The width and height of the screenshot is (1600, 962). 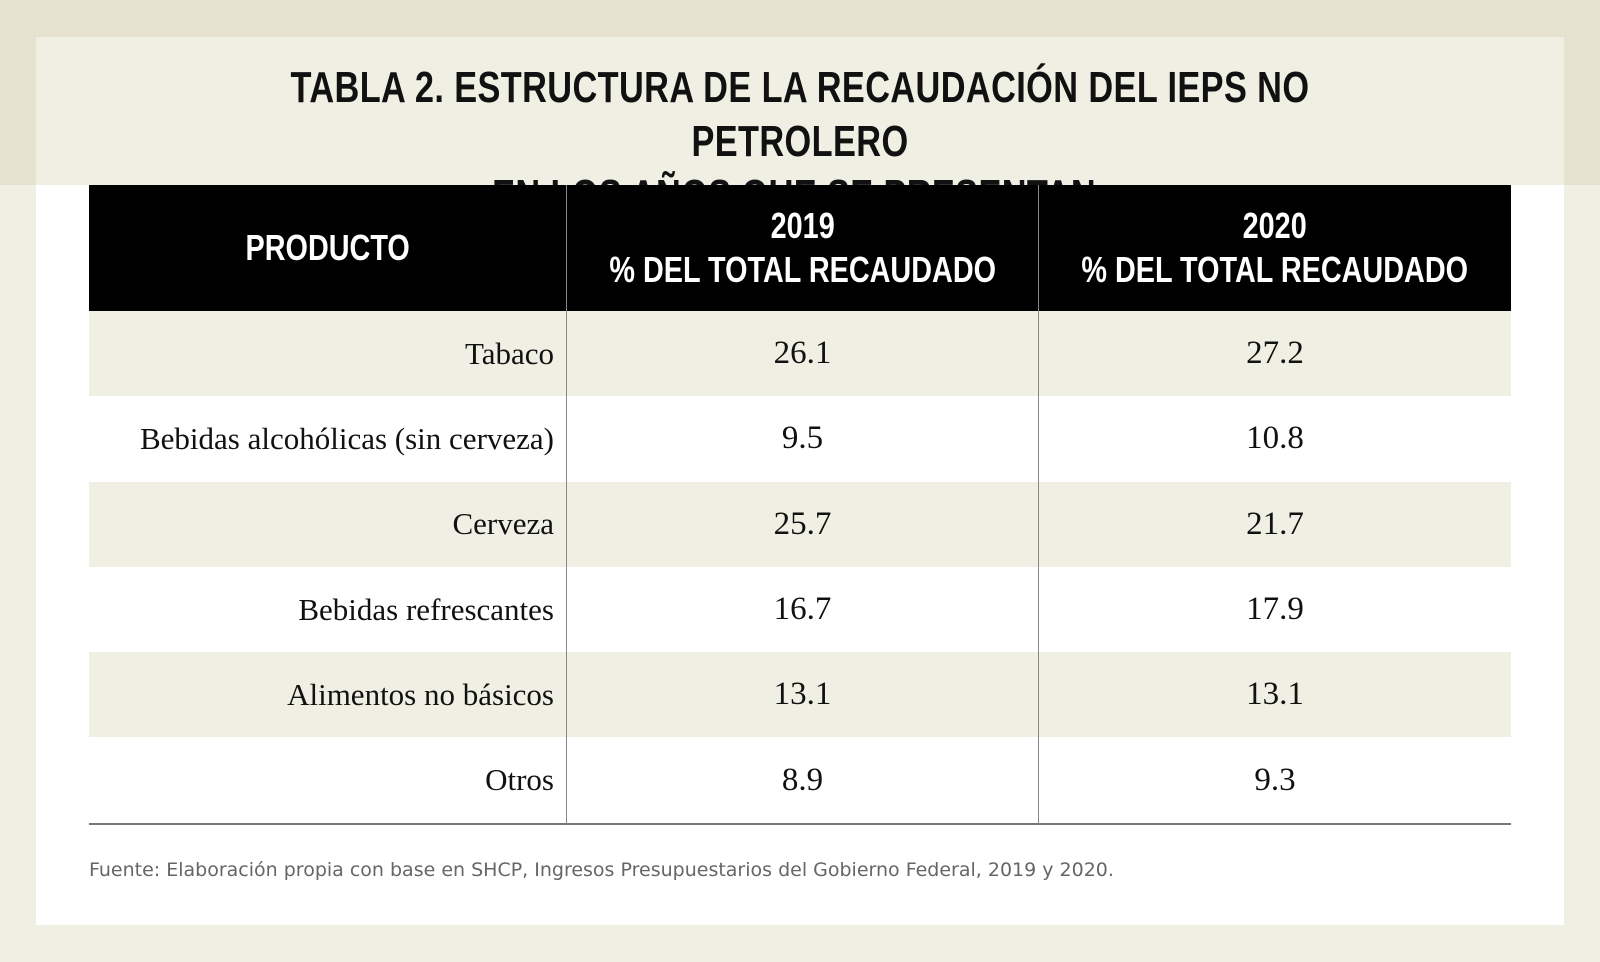 What do you see at coordinates (1274, 524) in the screenshot?
I see `value-cell: 21.7` at bounding box center [1274, 524].